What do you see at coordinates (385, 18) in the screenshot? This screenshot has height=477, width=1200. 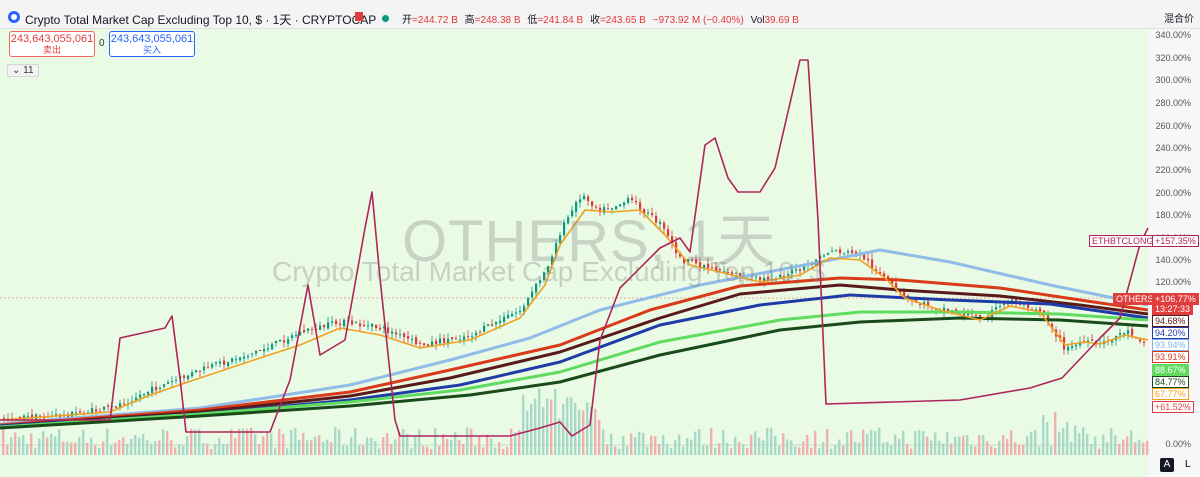 I see `market-status-icon` at bounding box center [385, 18].